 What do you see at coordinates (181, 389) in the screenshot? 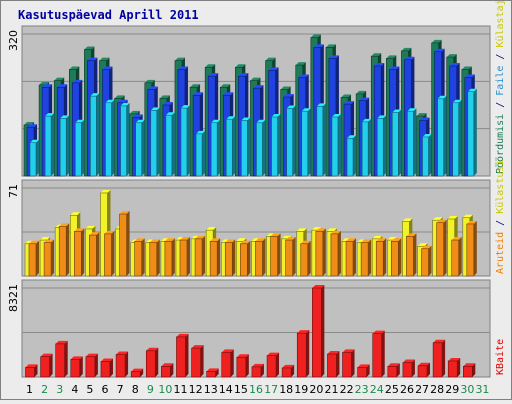
I see `x-tick-label: 11` at bounding box center [181, 389].